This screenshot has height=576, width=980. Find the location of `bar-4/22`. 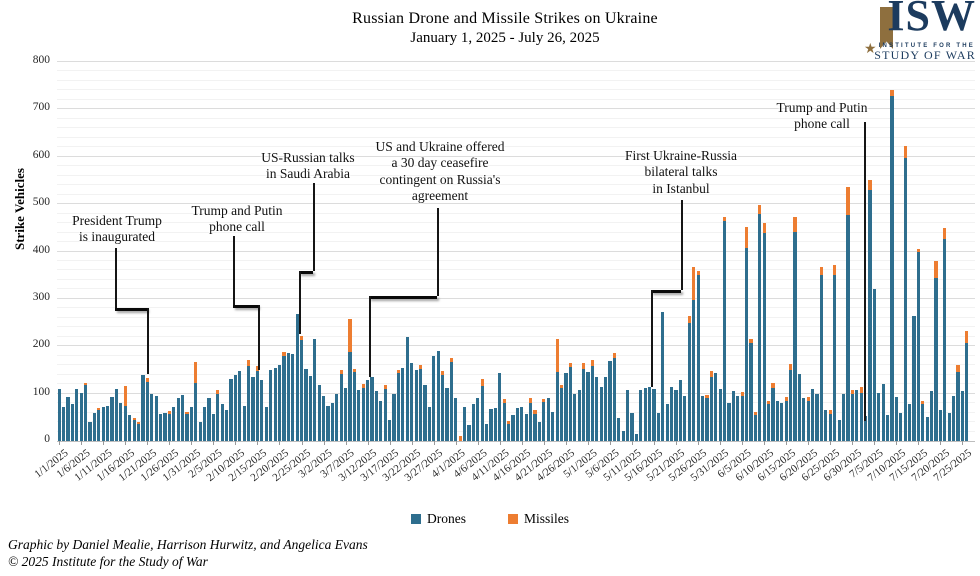

bar-4/22 is located at coordinates (548, 251).